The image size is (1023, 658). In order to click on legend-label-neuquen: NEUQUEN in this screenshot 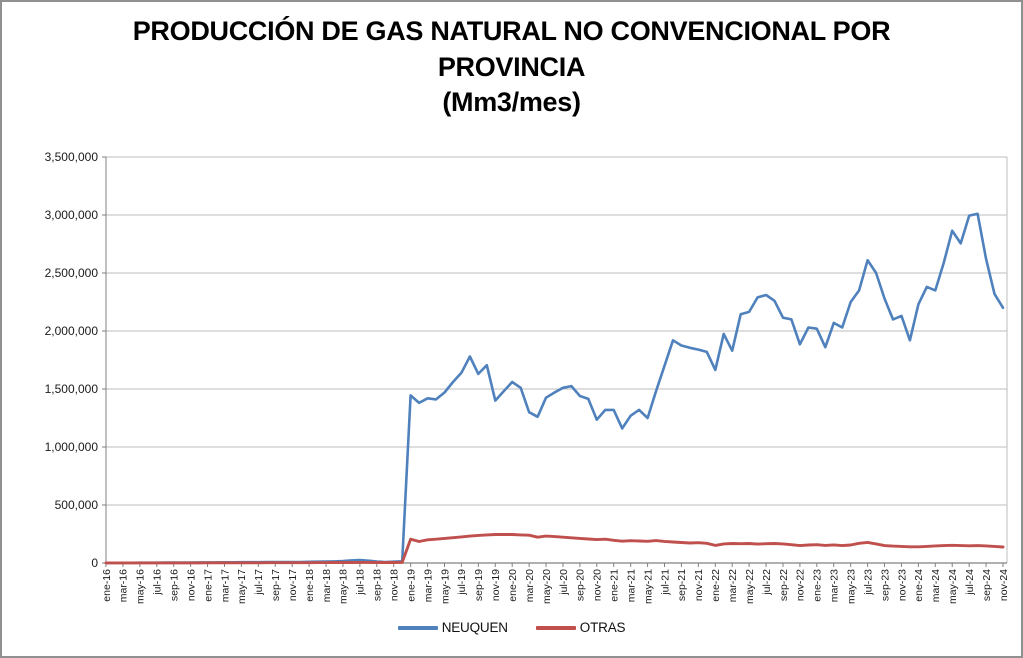, I will do `click(474, 627)`.